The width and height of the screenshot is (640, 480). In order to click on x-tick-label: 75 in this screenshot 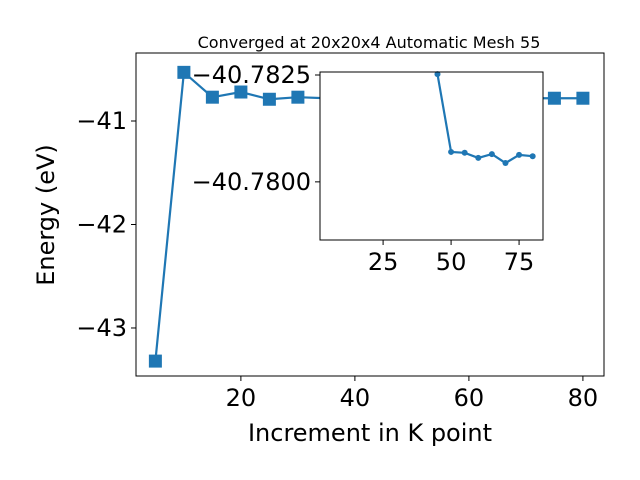, I will do `click(519, 262)`.